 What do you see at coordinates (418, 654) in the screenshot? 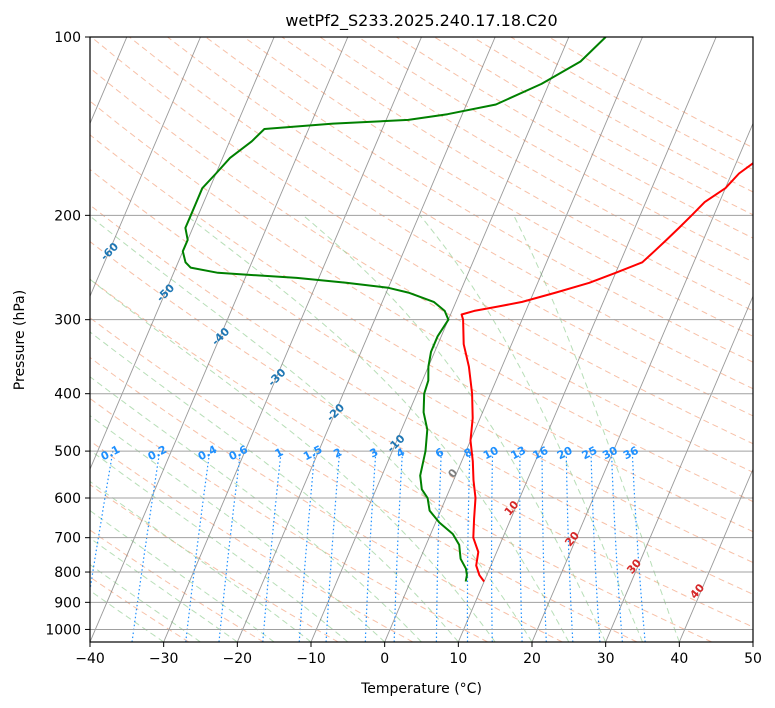
I see `x-axis: −40 −30 −20 −10 0 10 20 30 40 50` at bounding box center [418, 654].